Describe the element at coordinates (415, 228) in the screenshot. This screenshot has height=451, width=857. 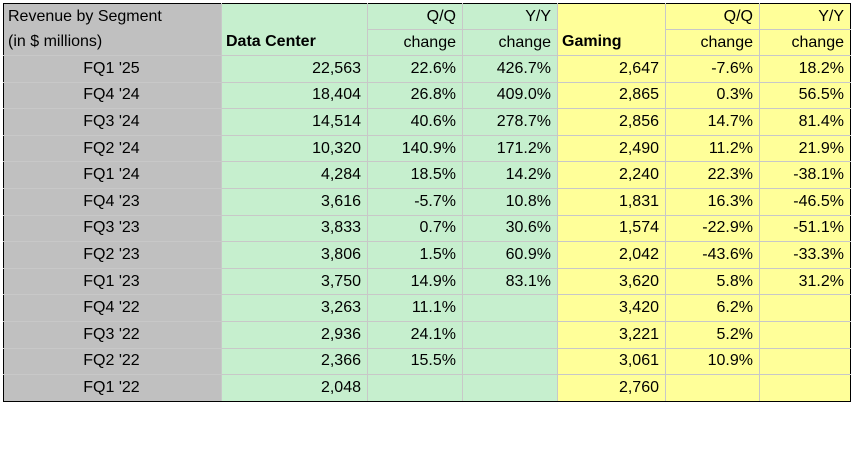
I see `dc-qq-change-cell: 0.7%` at that location.